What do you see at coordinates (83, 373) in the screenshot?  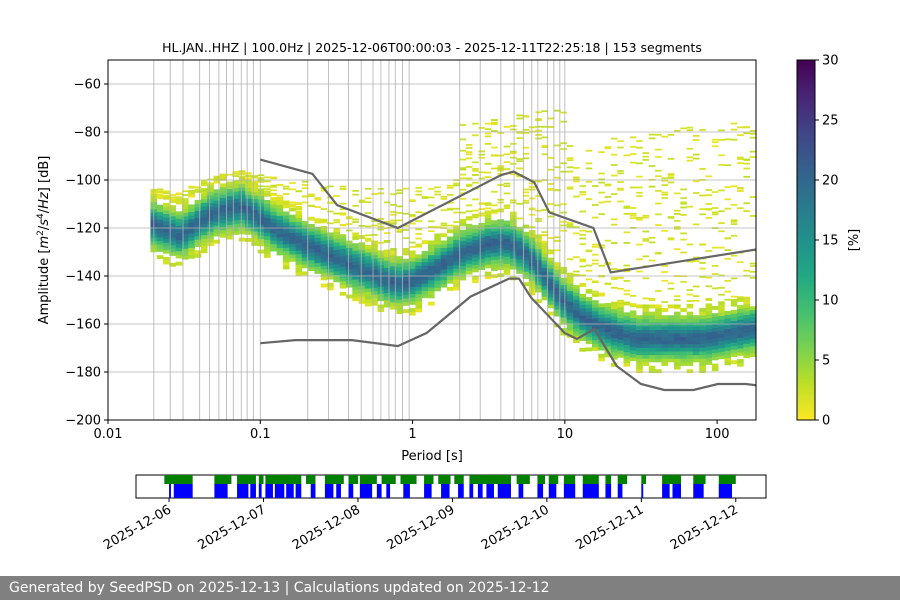 I see `y-tick-label: −180` at bounding box center [83, 373].